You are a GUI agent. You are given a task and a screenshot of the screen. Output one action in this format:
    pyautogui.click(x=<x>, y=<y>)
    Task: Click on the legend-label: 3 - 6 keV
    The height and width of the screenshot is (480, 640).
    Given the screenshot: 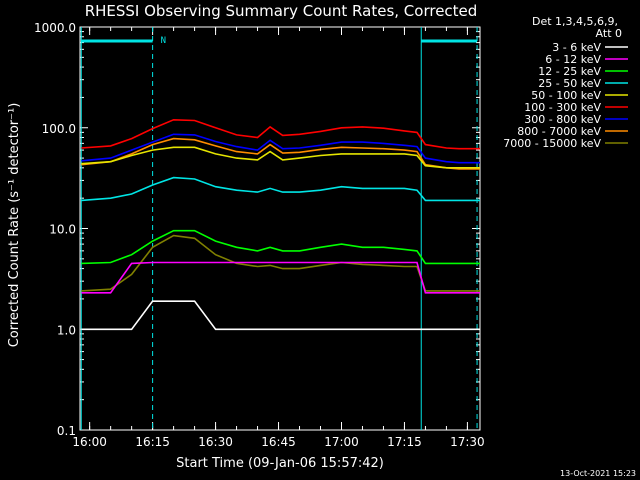 What is the action you would take?
    pyautogui.click(x=576, y=47)
    